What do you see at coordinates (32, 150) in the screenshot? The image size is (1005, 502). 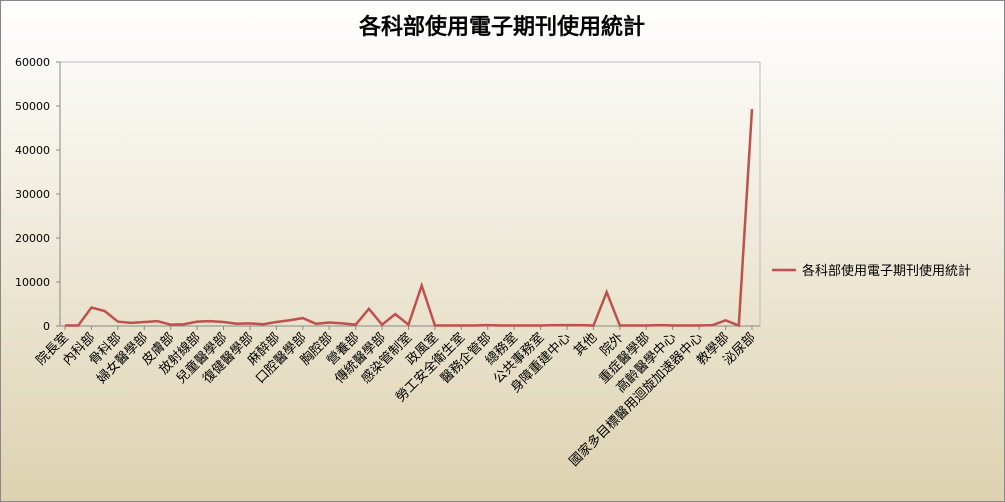 I see `y-tick-label: 40000` at bounding box center [32, 150].